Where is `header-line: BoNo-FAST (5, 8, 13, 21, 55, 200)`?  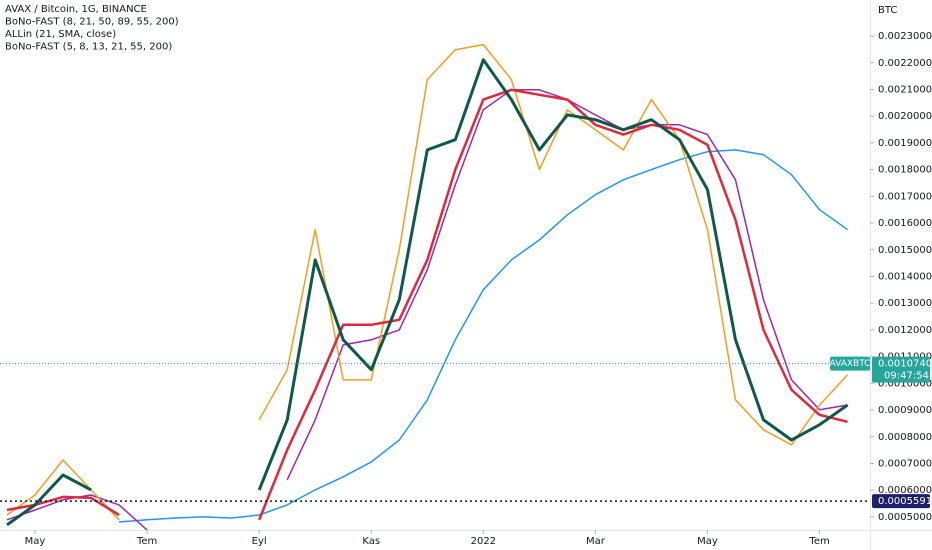 header-line: BoNo-FAST (5, 8, 13, 21, 55, 200) is located at coordinates (88, 47).